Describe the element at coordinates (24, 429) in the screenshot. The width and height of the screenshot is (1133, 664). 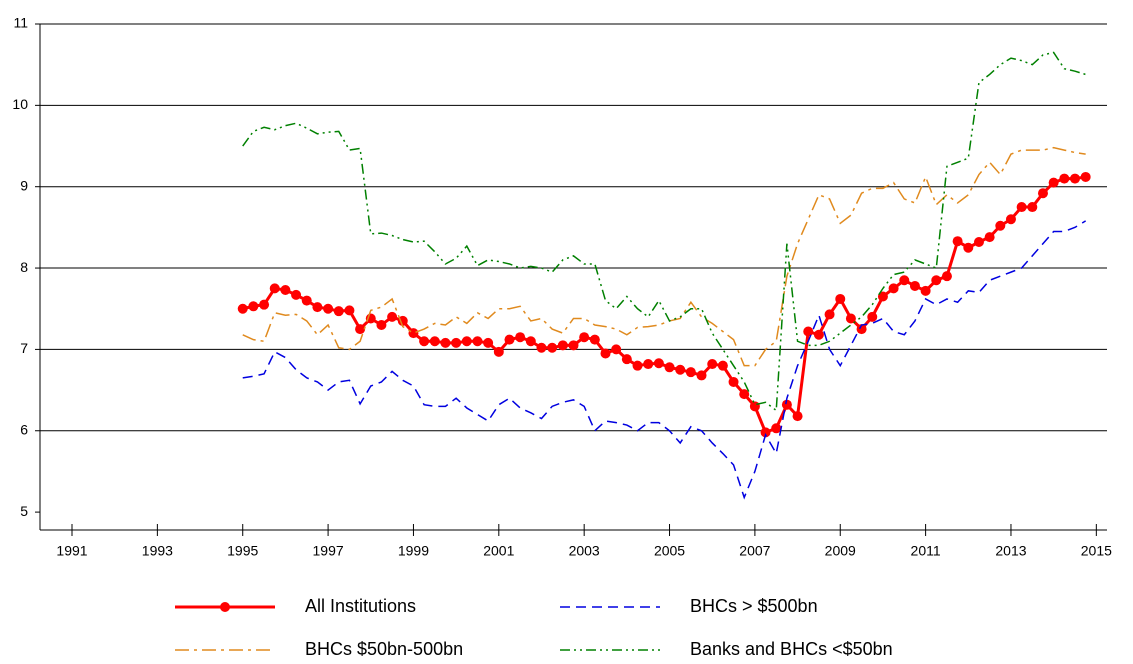
I see `y-tick-label: 6` at that location.